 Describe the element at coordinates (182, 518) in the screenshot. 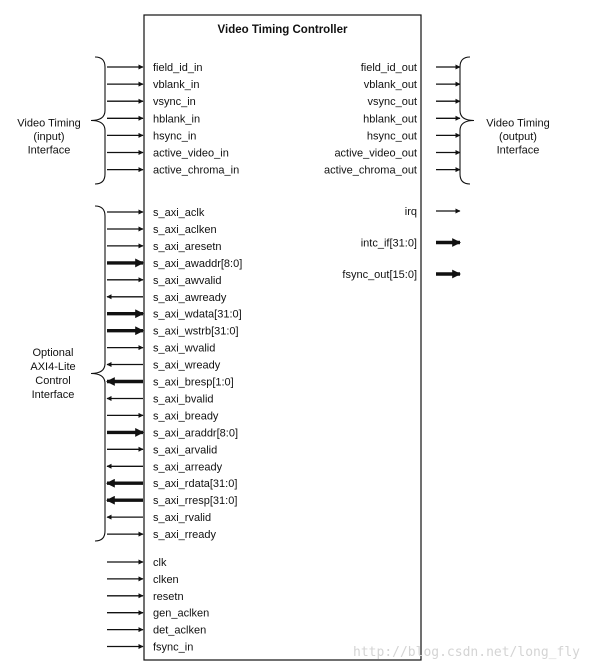

I see `port-s-axi-rvalid: s_axi_rvalid` at that location.